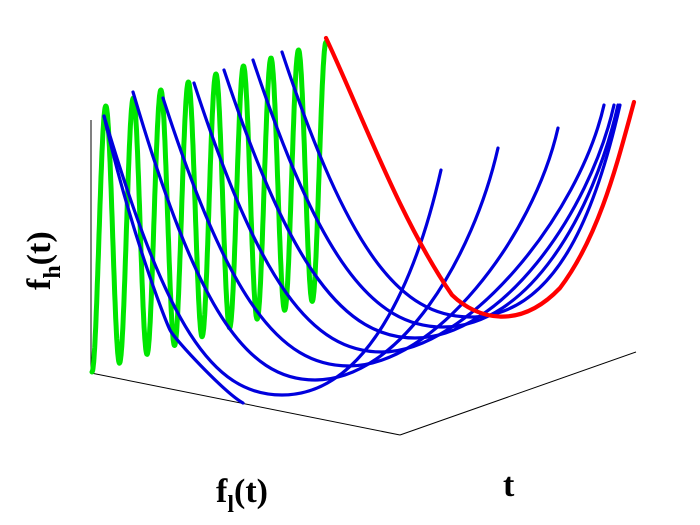 The image size is (700, 525). Describe the element at coordinates (39, 284) in the screenshot. I see `vertical-label-main: f` at that location.